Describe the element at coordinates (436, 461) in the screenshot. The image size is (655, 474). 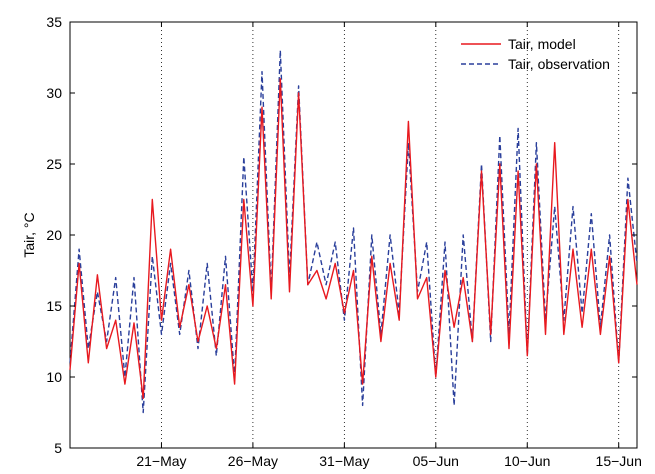
I see `x-tick-label: 05−Jun` at that location.